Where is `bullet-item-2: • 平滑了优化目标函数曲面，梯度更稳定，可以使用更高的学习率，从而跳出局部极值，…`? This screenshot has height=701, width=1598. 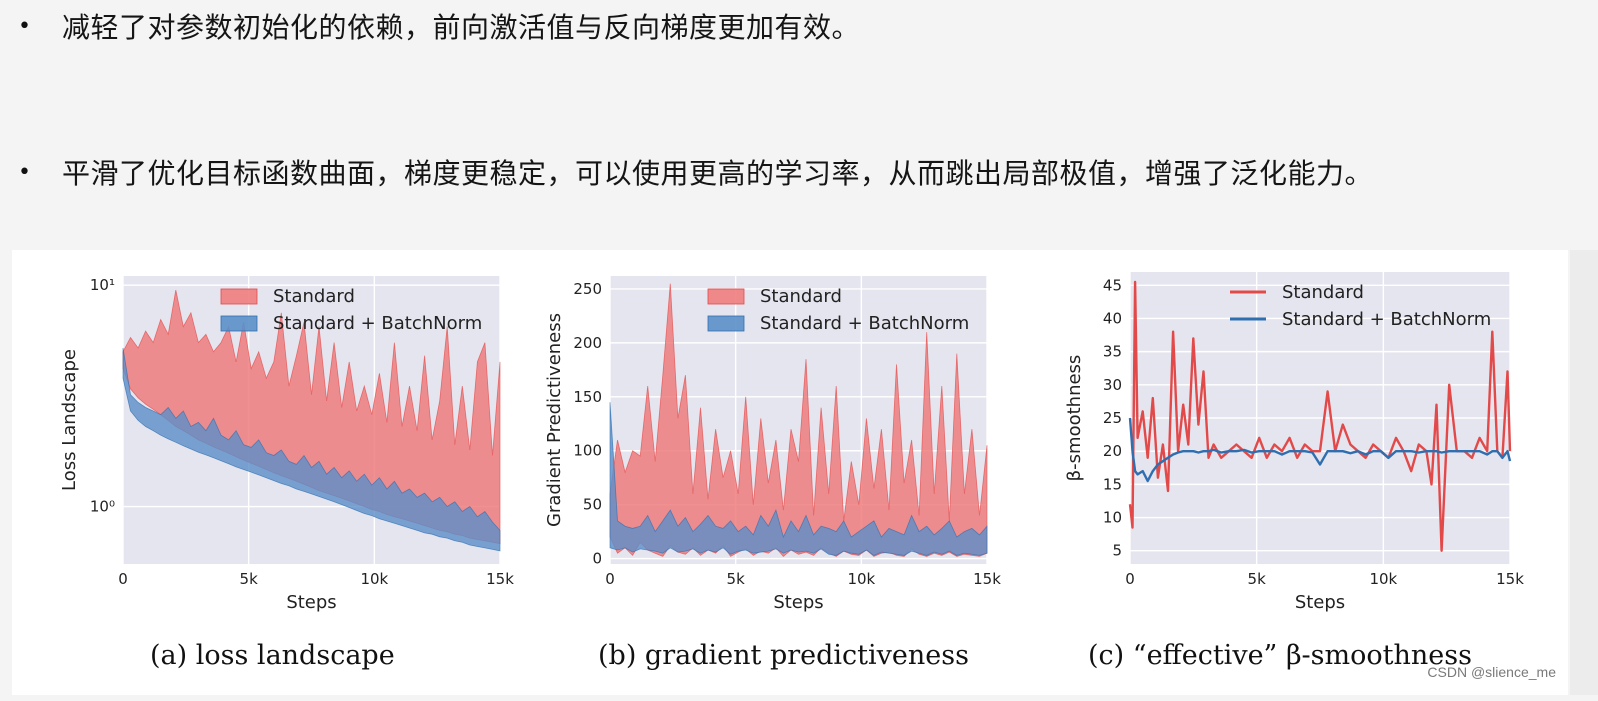 bullet-item-2: • 平滑了优化目标函数曲面，梯度更稳定，可以使用更高的学习率，从而跳出局部极值，… is located at coordinates (695, 172).